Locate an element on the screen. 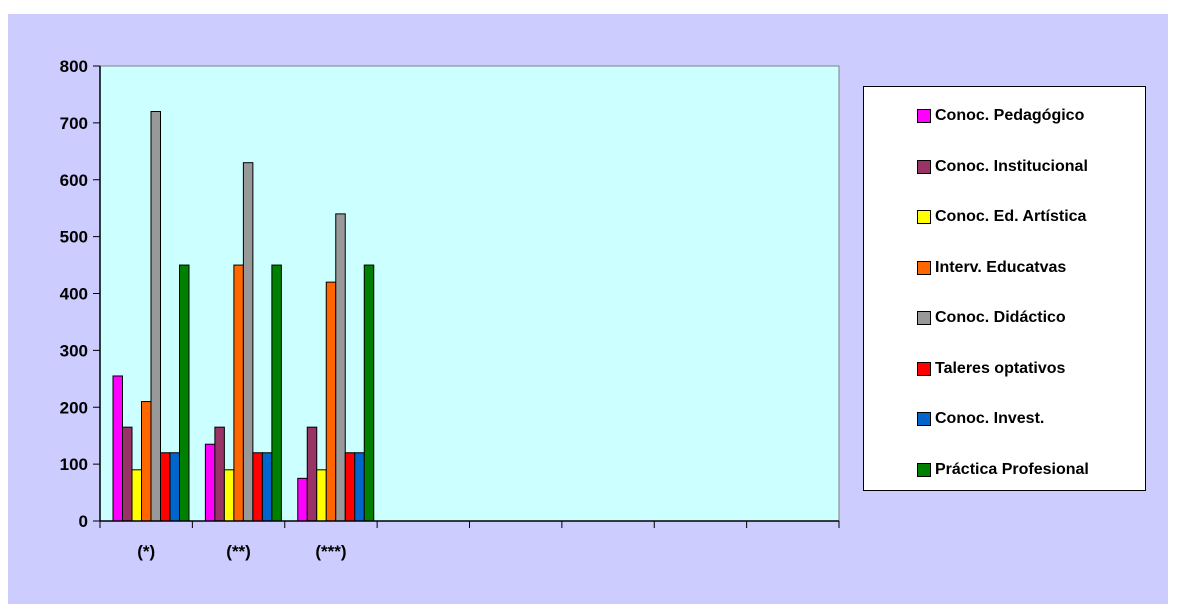 This screenshot has width=1177, height=611. x-category-label: (**) is located at coordinates (238, 551).